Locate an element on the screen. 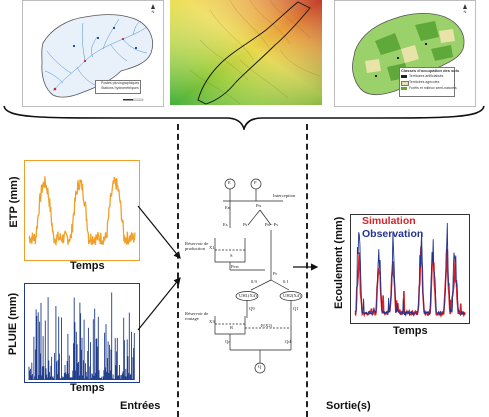 The width and height of the screenshot is (489, 417). q1-label: Q1 is located at coordinates (296, 308).